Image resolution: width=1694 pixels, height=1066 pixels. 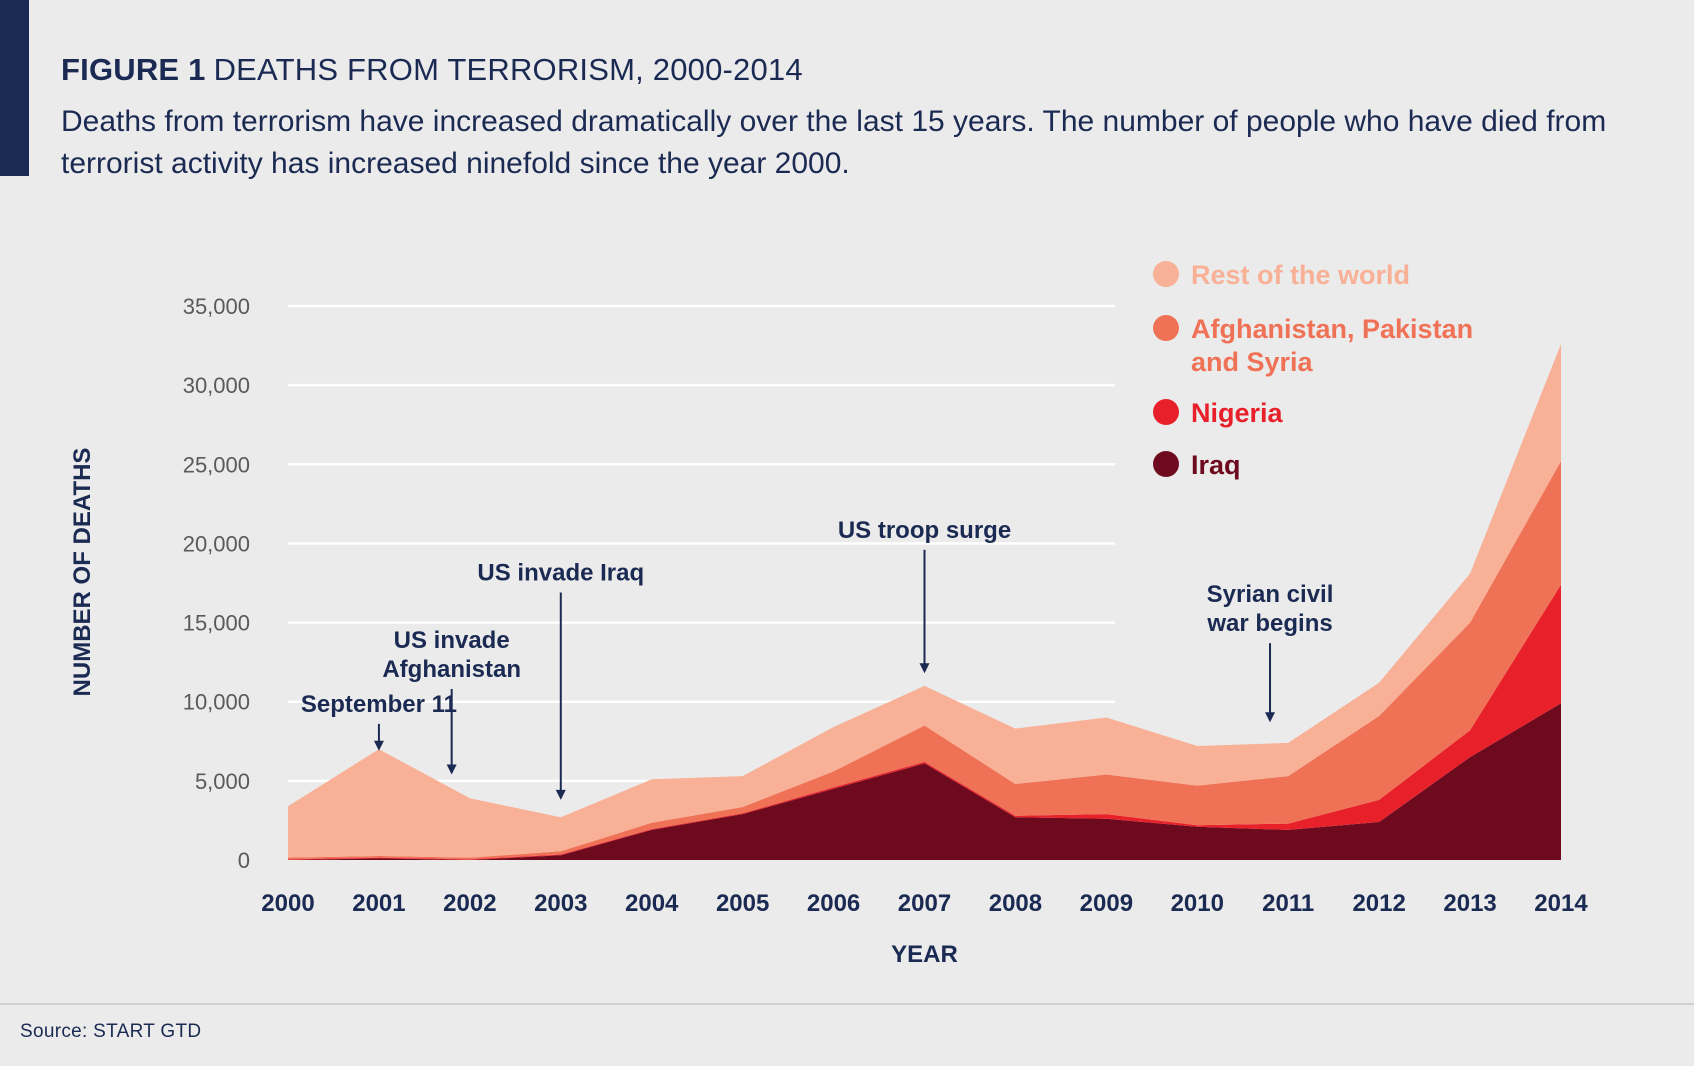 I want to click on x-tick-label: 2000, so click(x=287, y=903).